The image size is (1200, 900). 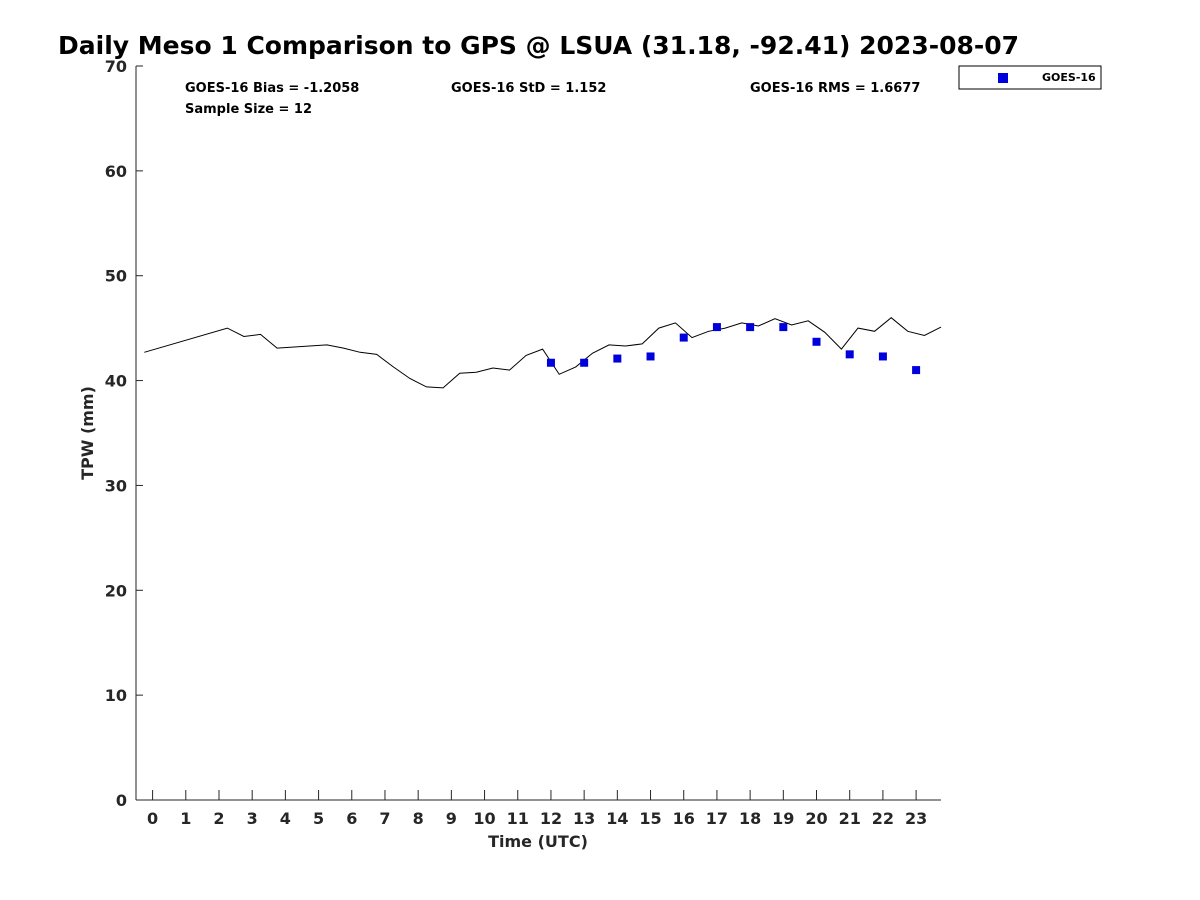 I want to click on x-tick-label: 18, so click(x=750, y=818).